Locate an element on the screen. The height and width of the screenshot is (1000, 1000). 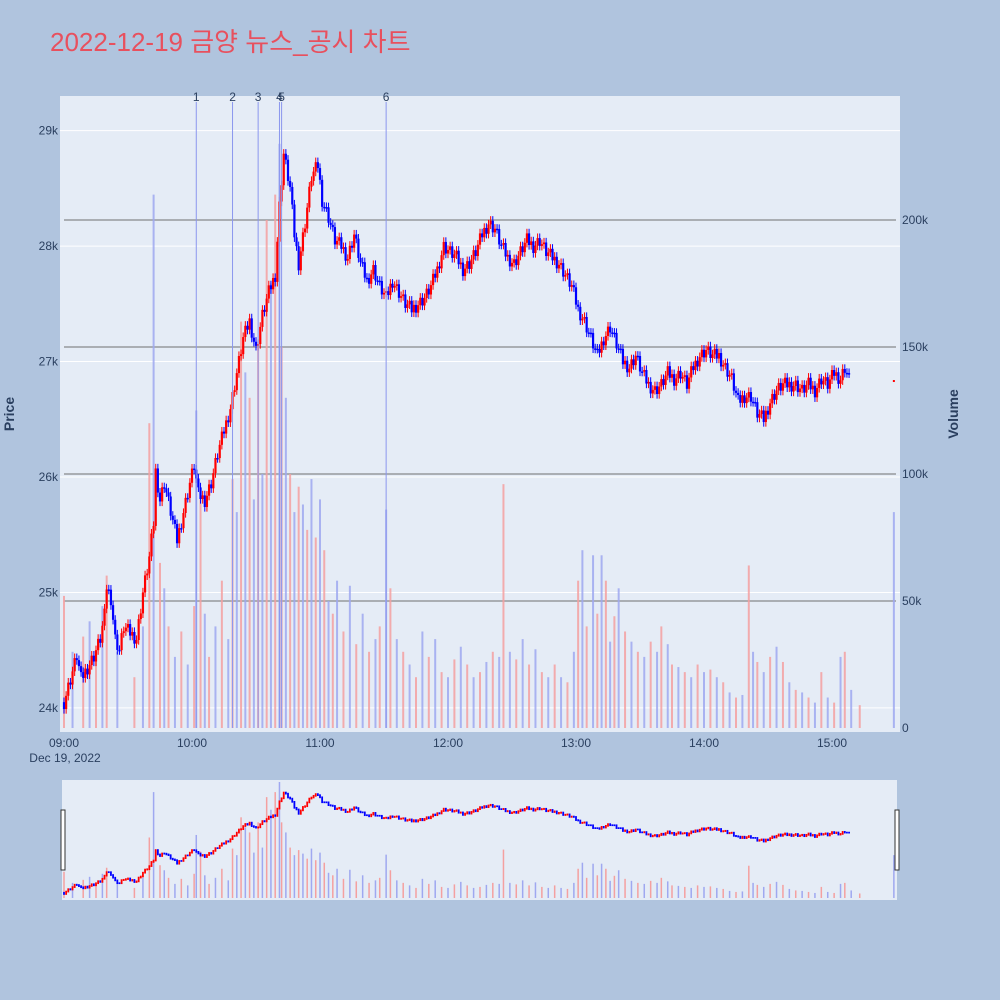
range-slider-right-handle is located at coordinates (897, 840).